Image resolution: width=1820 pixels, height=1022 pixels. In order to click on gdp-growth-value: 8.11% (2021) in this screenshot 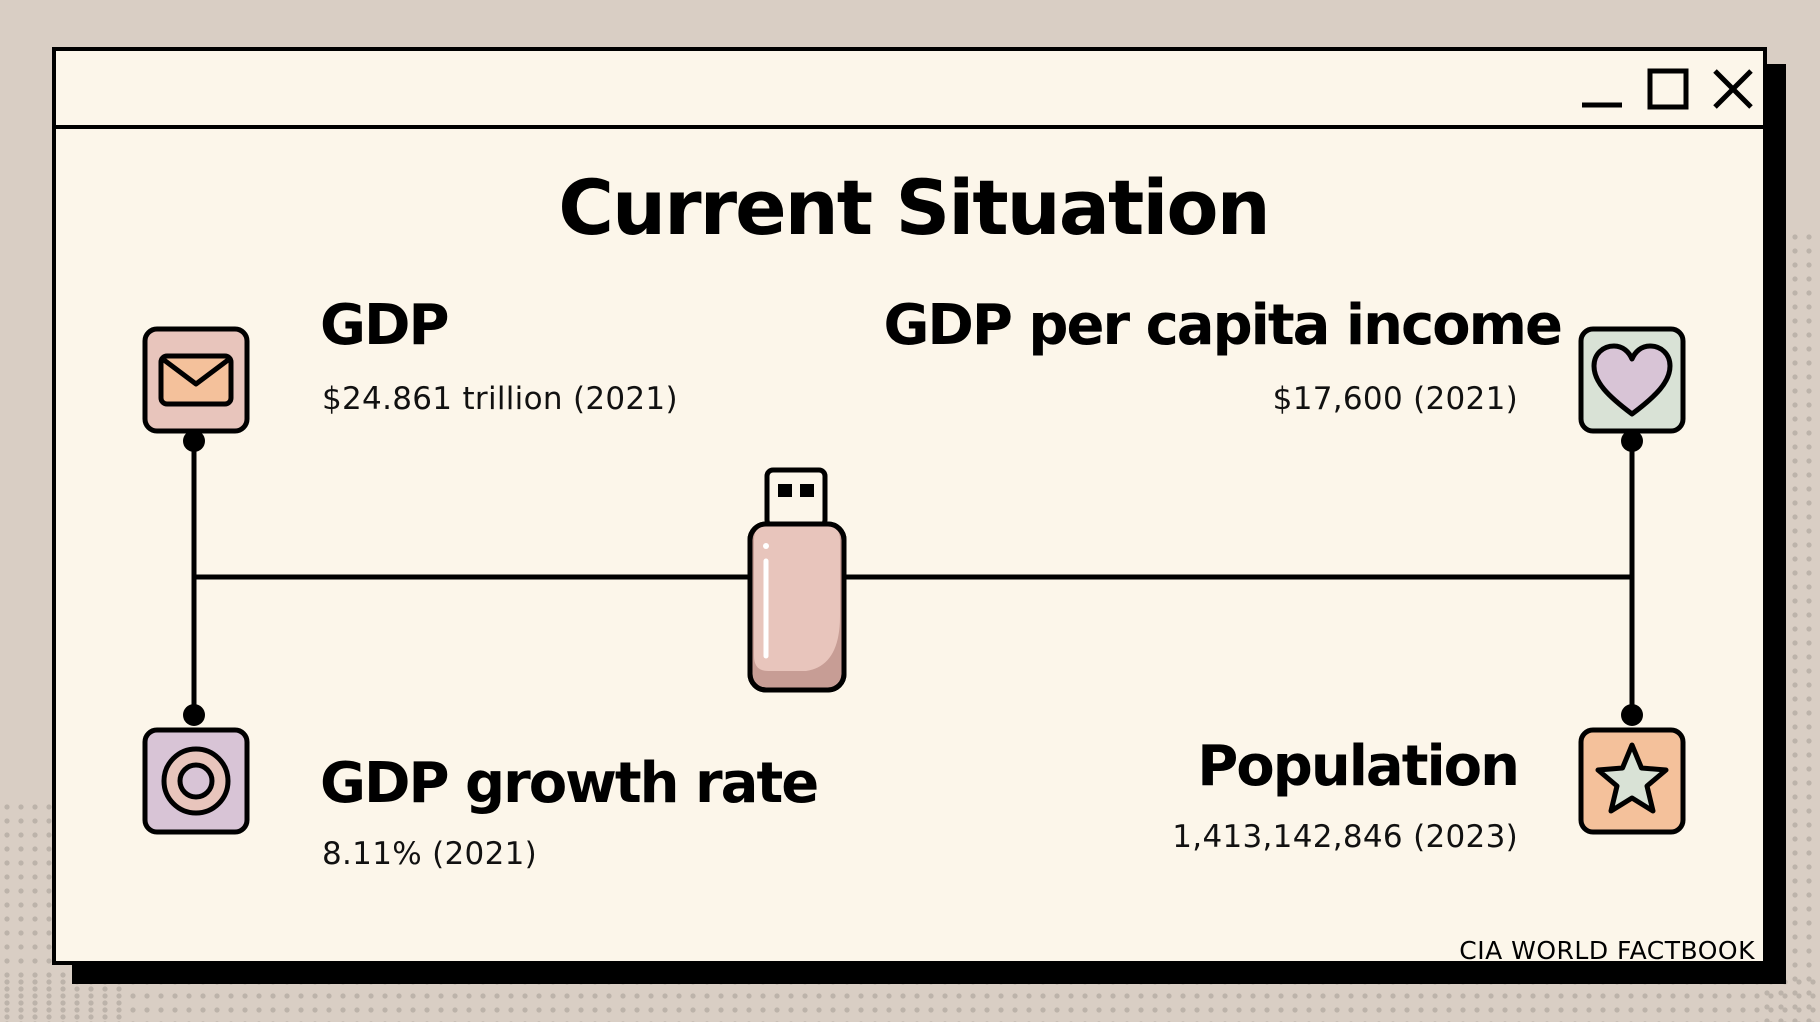, I will do `click(430, 854)`.